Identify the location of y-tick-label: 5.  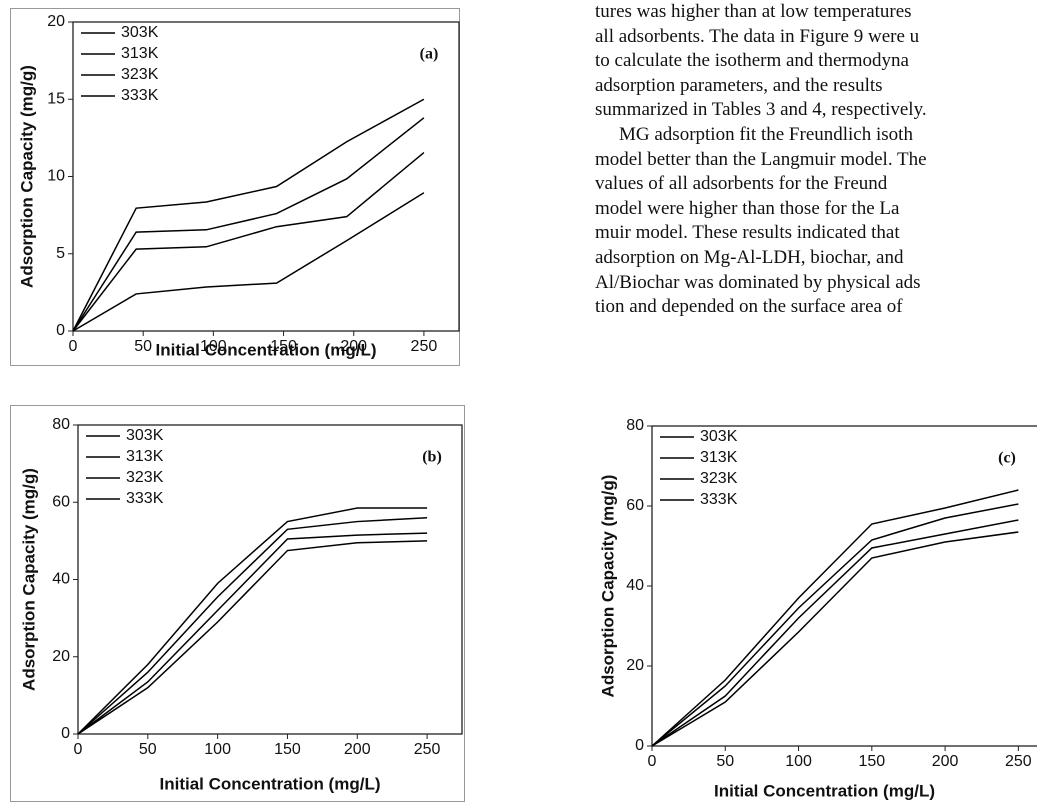
(60, 253).